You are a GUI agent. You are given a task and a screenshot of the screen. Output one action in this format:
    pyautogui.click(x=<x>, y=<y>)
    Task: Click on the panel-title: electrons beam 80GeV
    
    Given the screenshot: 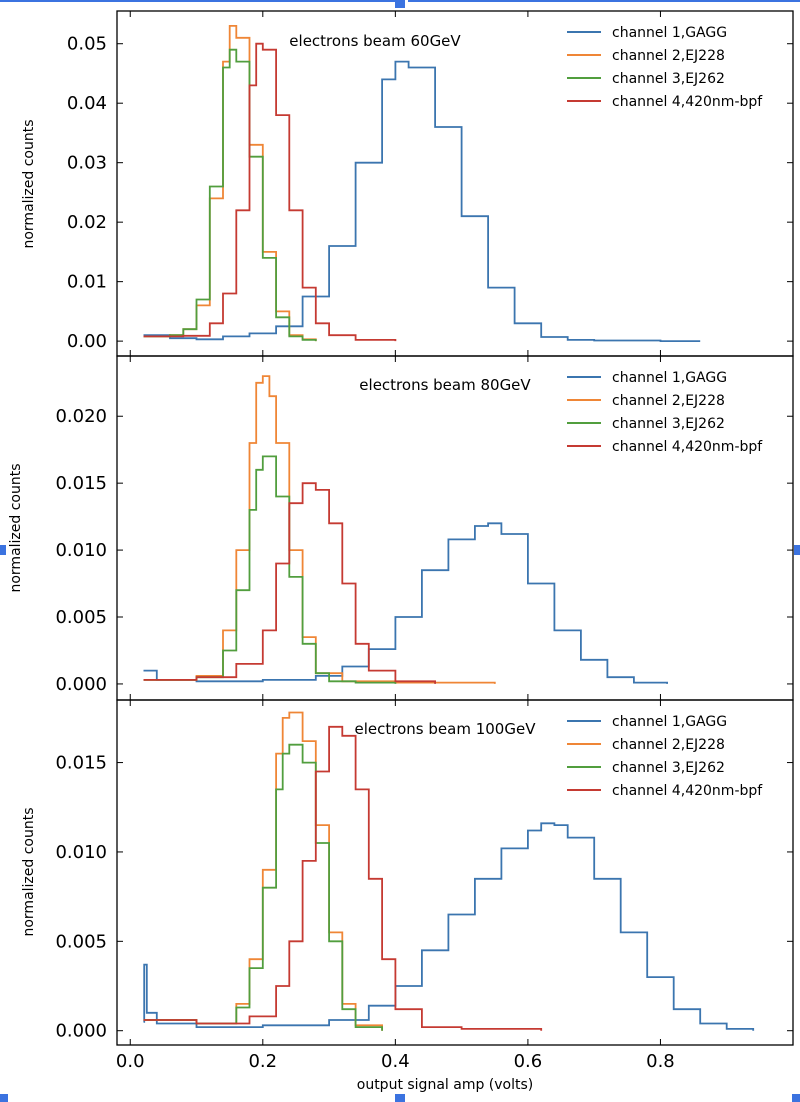 What is the action you would take?
    pyautogui.click(x=445, y=385)
    